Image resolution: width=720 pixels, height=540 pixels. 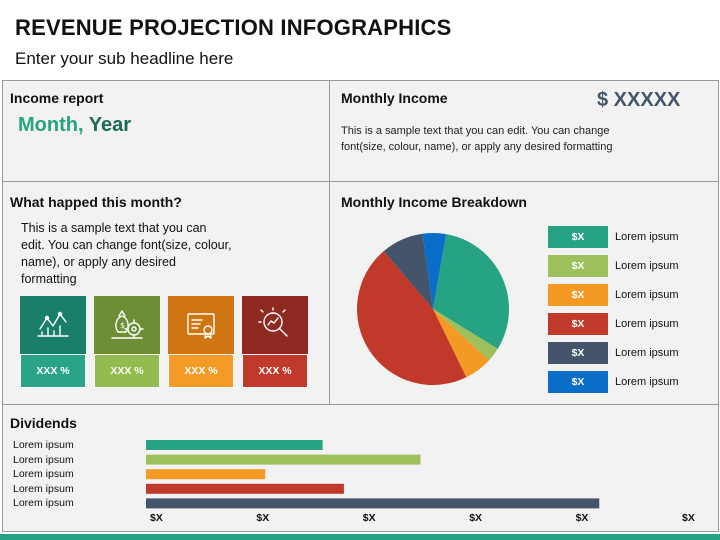 I want to click on money-gears-icon: $, so click(x=127, y=324).